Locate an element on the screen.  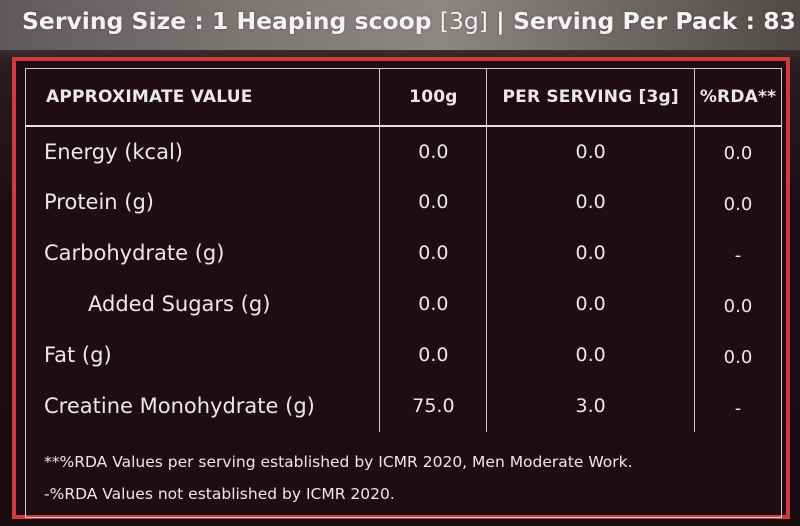
table-row: Protein (g) 0.0 0.0 0.0 is located at coordinates (403, 202).